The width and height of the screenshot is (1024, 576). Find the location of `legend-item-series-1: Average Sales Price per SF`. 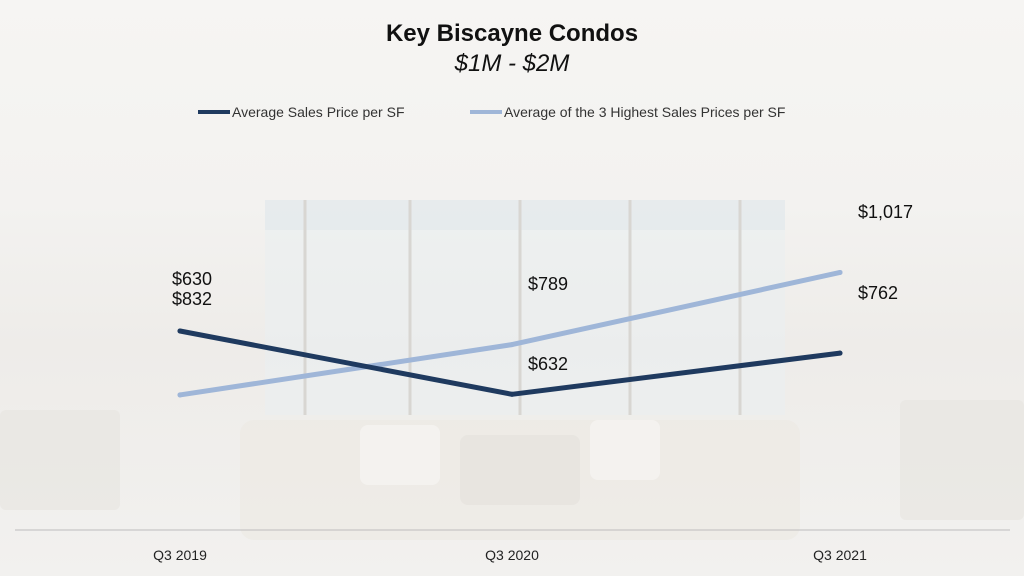

legend-item-series-1: Average Sales Price per SF is located at coordinates (301, 112).